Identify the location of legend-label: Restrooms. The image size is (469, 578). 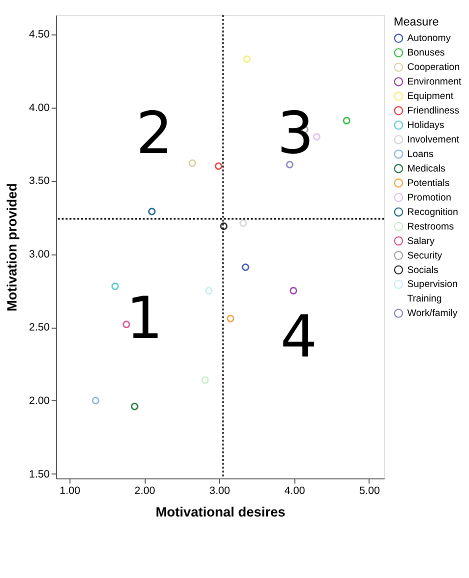
(430, 226).